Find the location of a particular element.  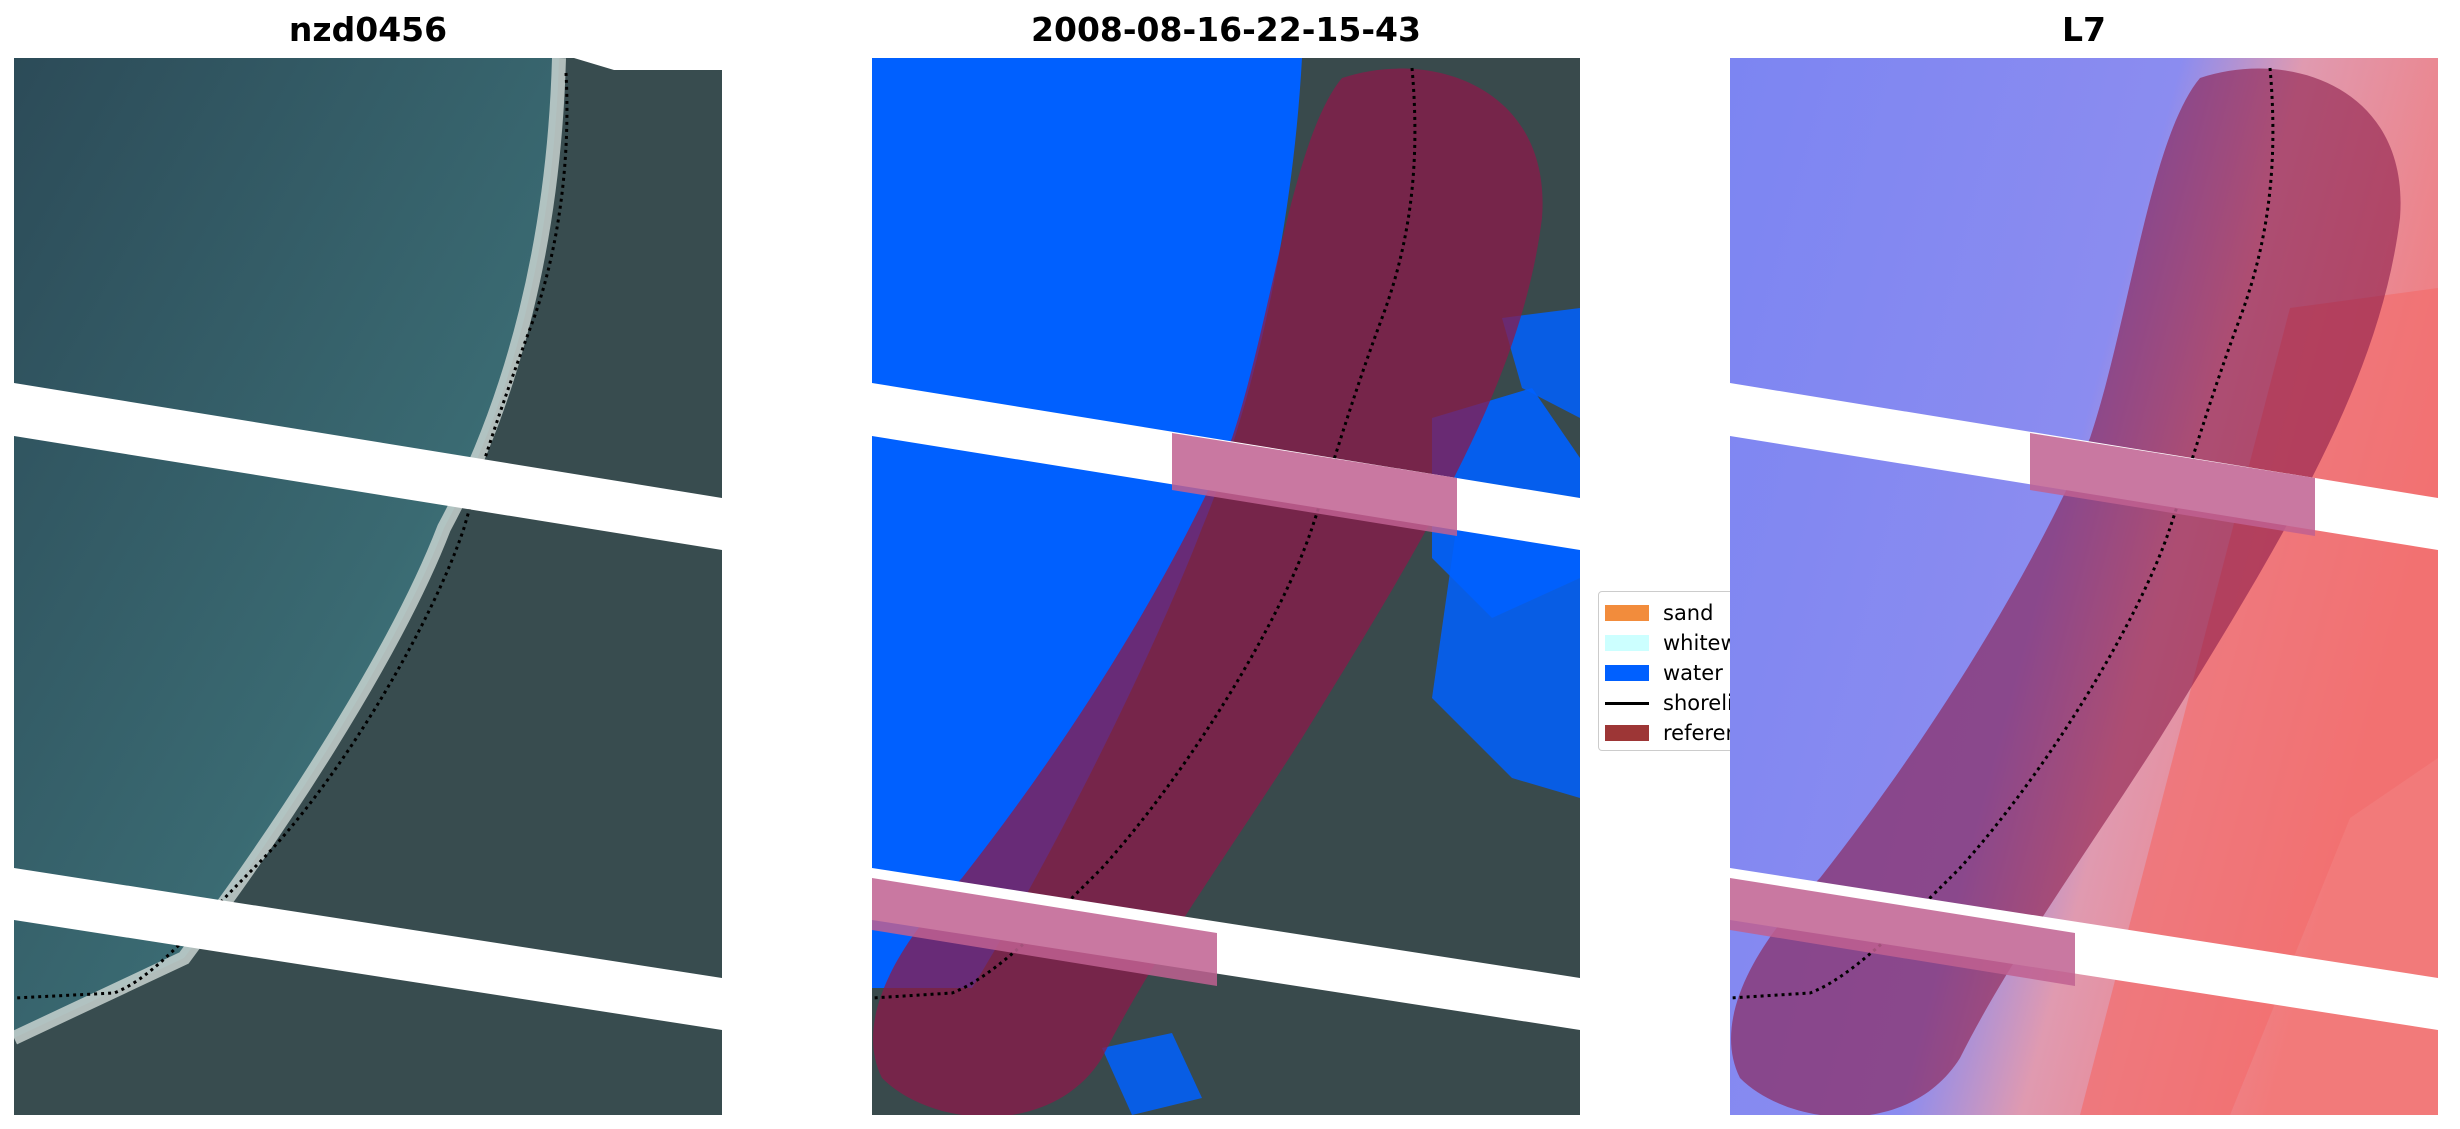

legend-item-whitewater: whitewater is located at coordinates (1671, 643).